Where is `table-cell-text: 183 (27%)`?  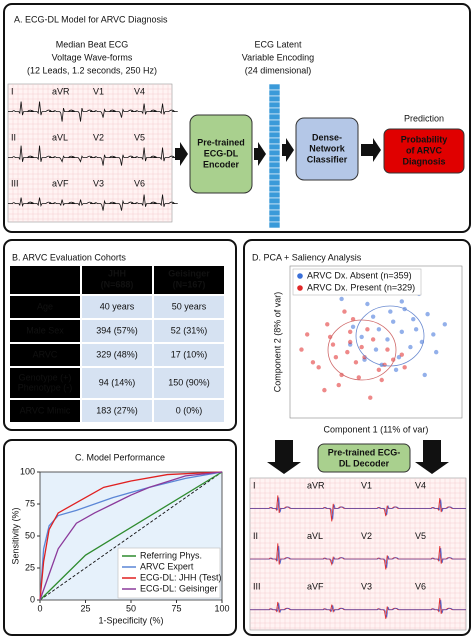
table-cell-text: 183 (27%) is located at coordinates (117, 410).